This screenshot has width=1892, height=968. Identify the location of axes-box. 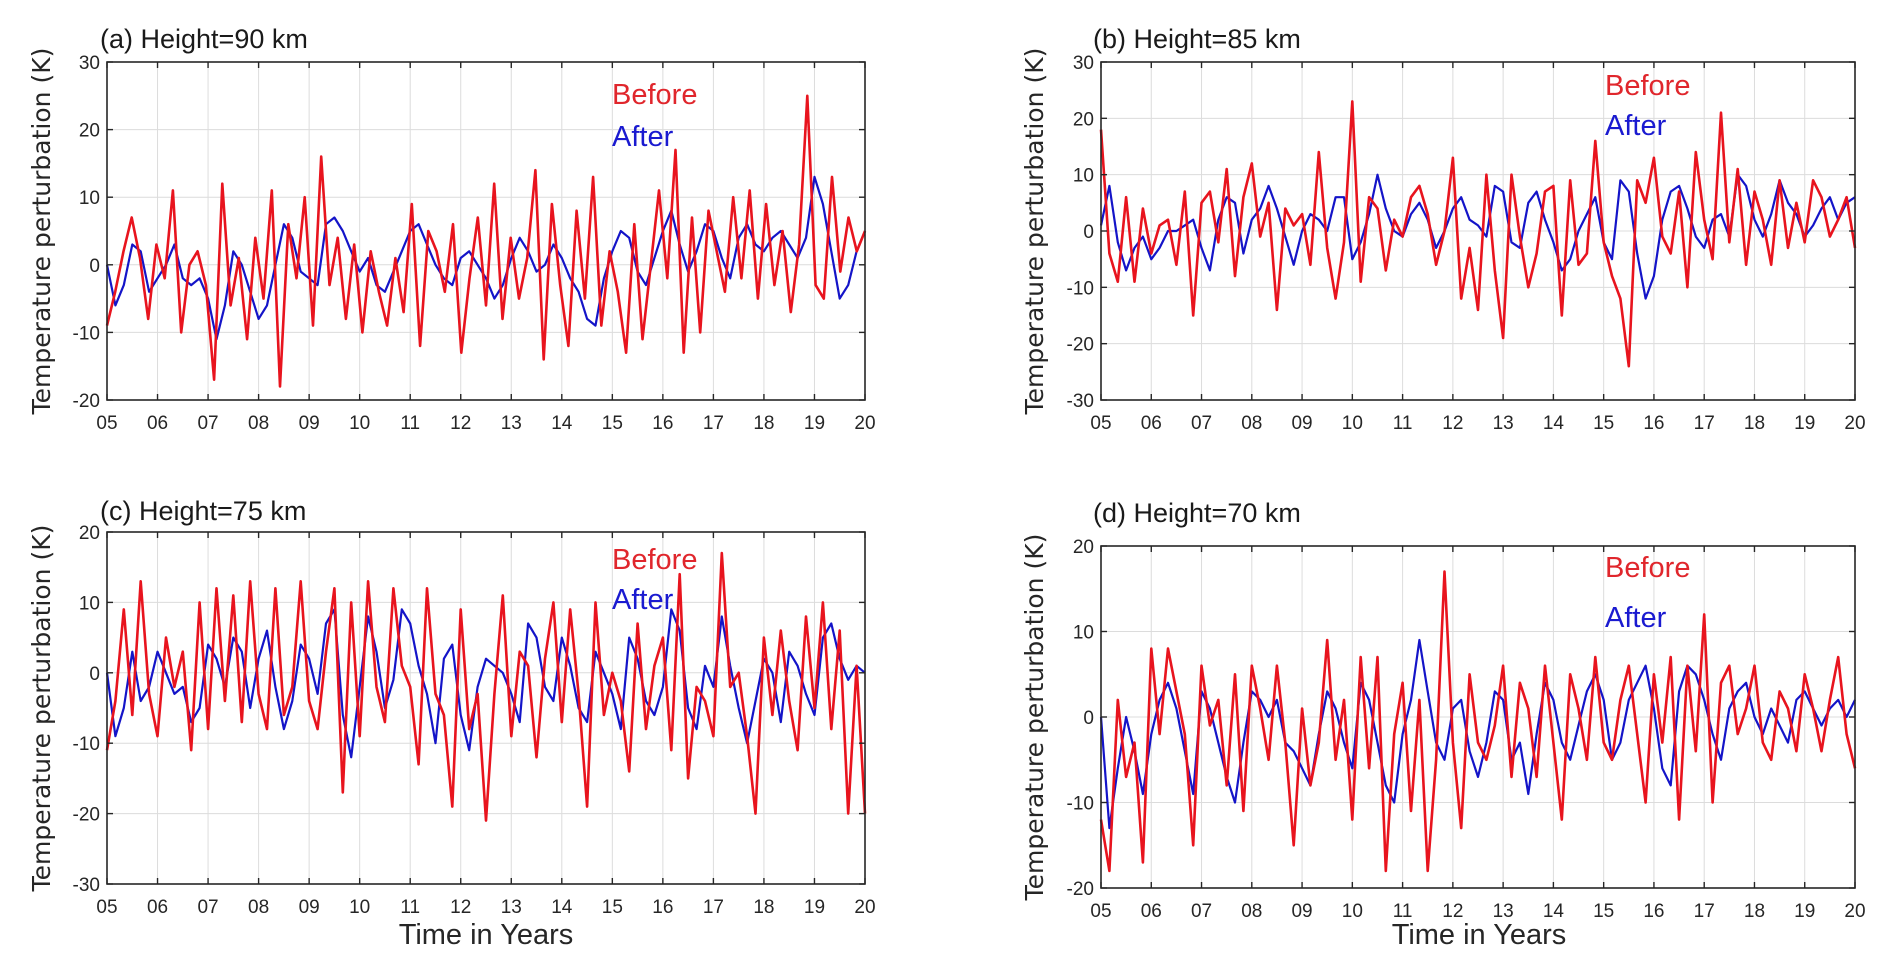
(486, 231).